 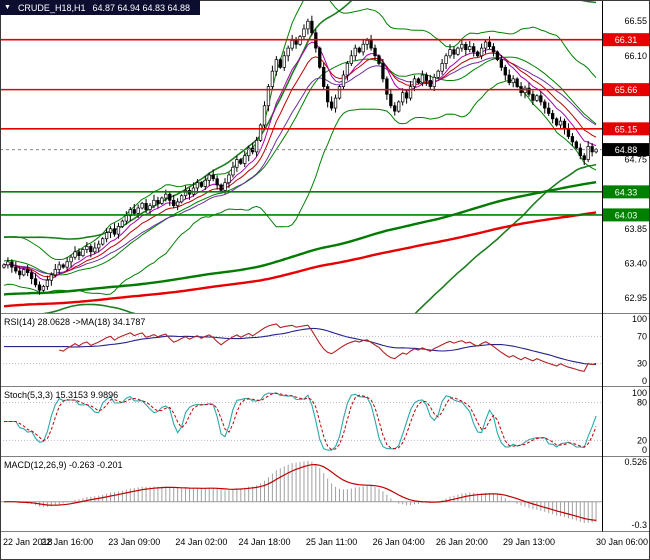 I want to click on svg-text: -0.3, so click(x=639, y=525).